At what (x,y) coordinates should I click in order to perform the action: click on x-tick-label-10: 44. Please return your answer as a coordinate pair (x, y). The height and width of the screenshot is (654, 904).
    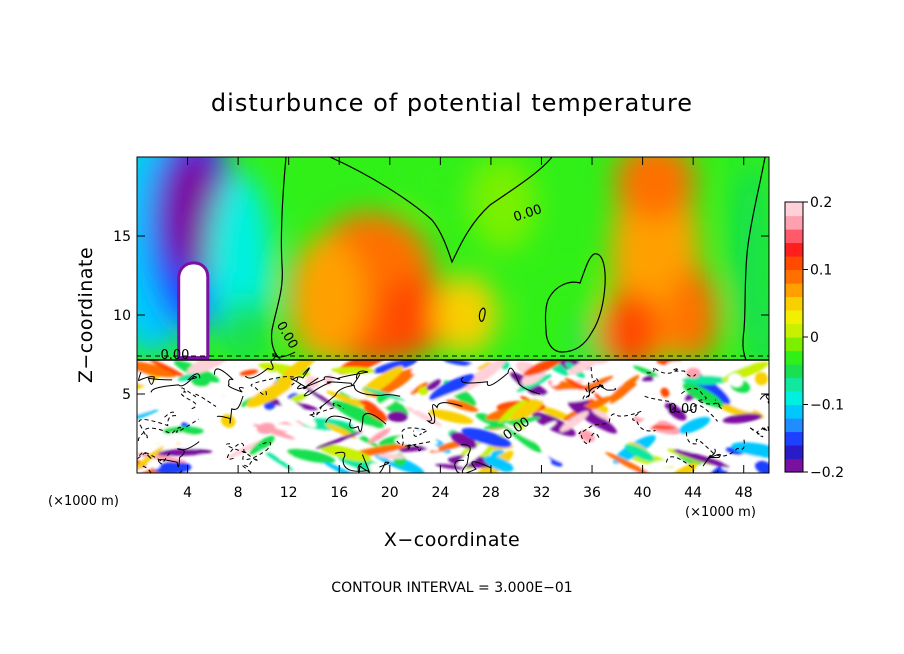
    Looking at the image, I should click on (693, 493).